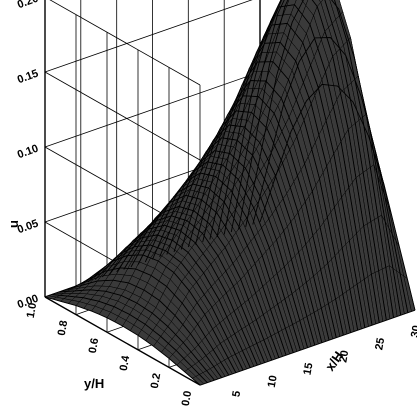  Describe the element at coordinates (380, 344) in the screenshot. I see `x-tick-label: 25` at that location.